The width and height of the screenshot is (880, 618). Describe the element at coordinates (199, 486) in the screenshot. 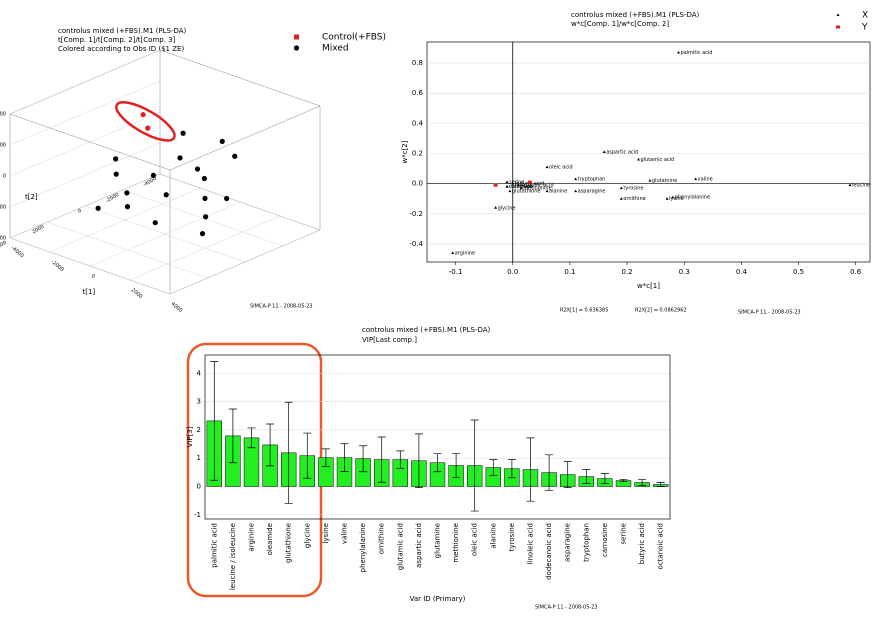

I see `y-tick-label: 0` at that location.